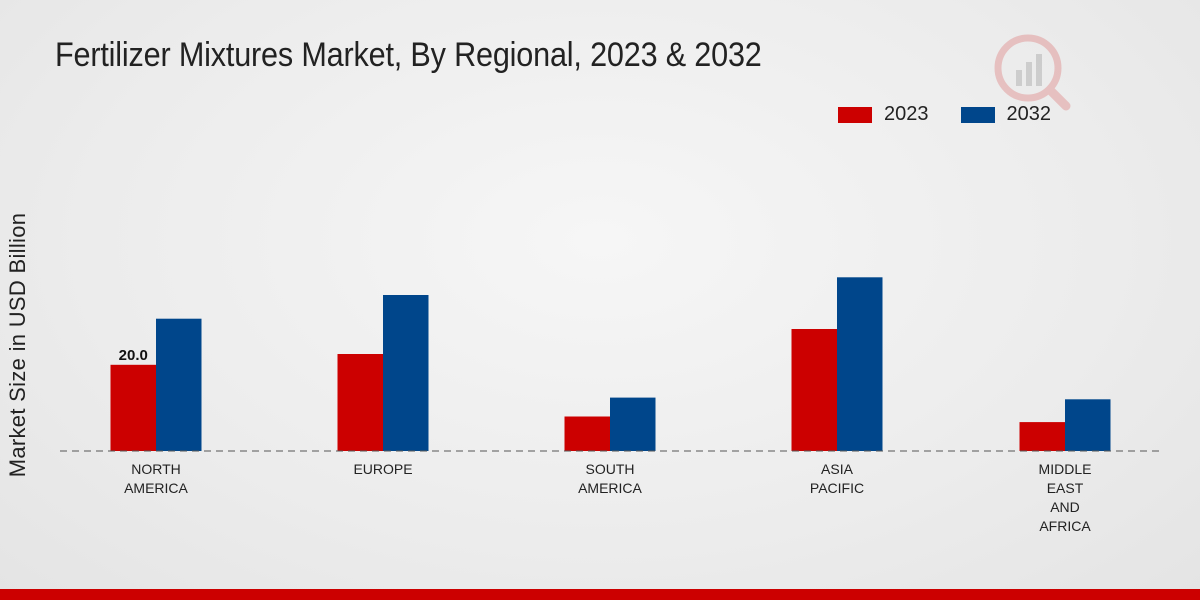  What do you see at coordinates (860, 364) in the screenshot?
I see `bar-2032-asia-pacific` at bounding box center [860, 364].